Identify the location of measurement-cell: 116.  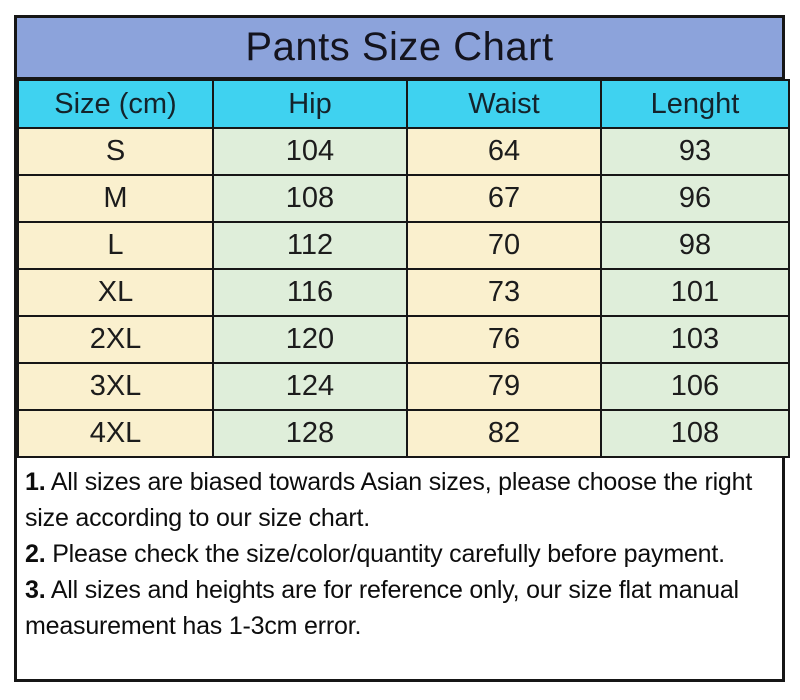
(310, 292).